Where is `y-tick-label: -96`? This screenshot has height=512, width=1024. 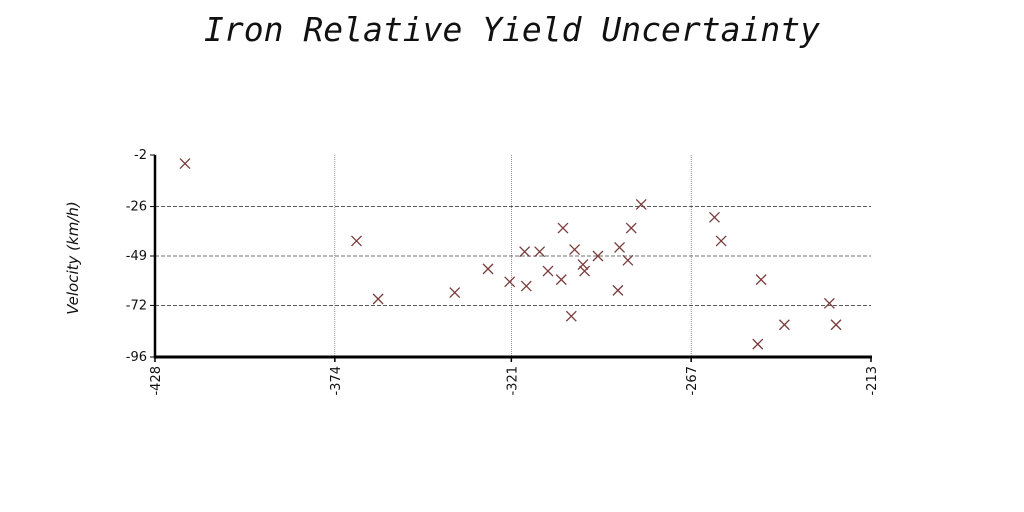
y-tick-label: -96 is located at coordinates (136, 357).